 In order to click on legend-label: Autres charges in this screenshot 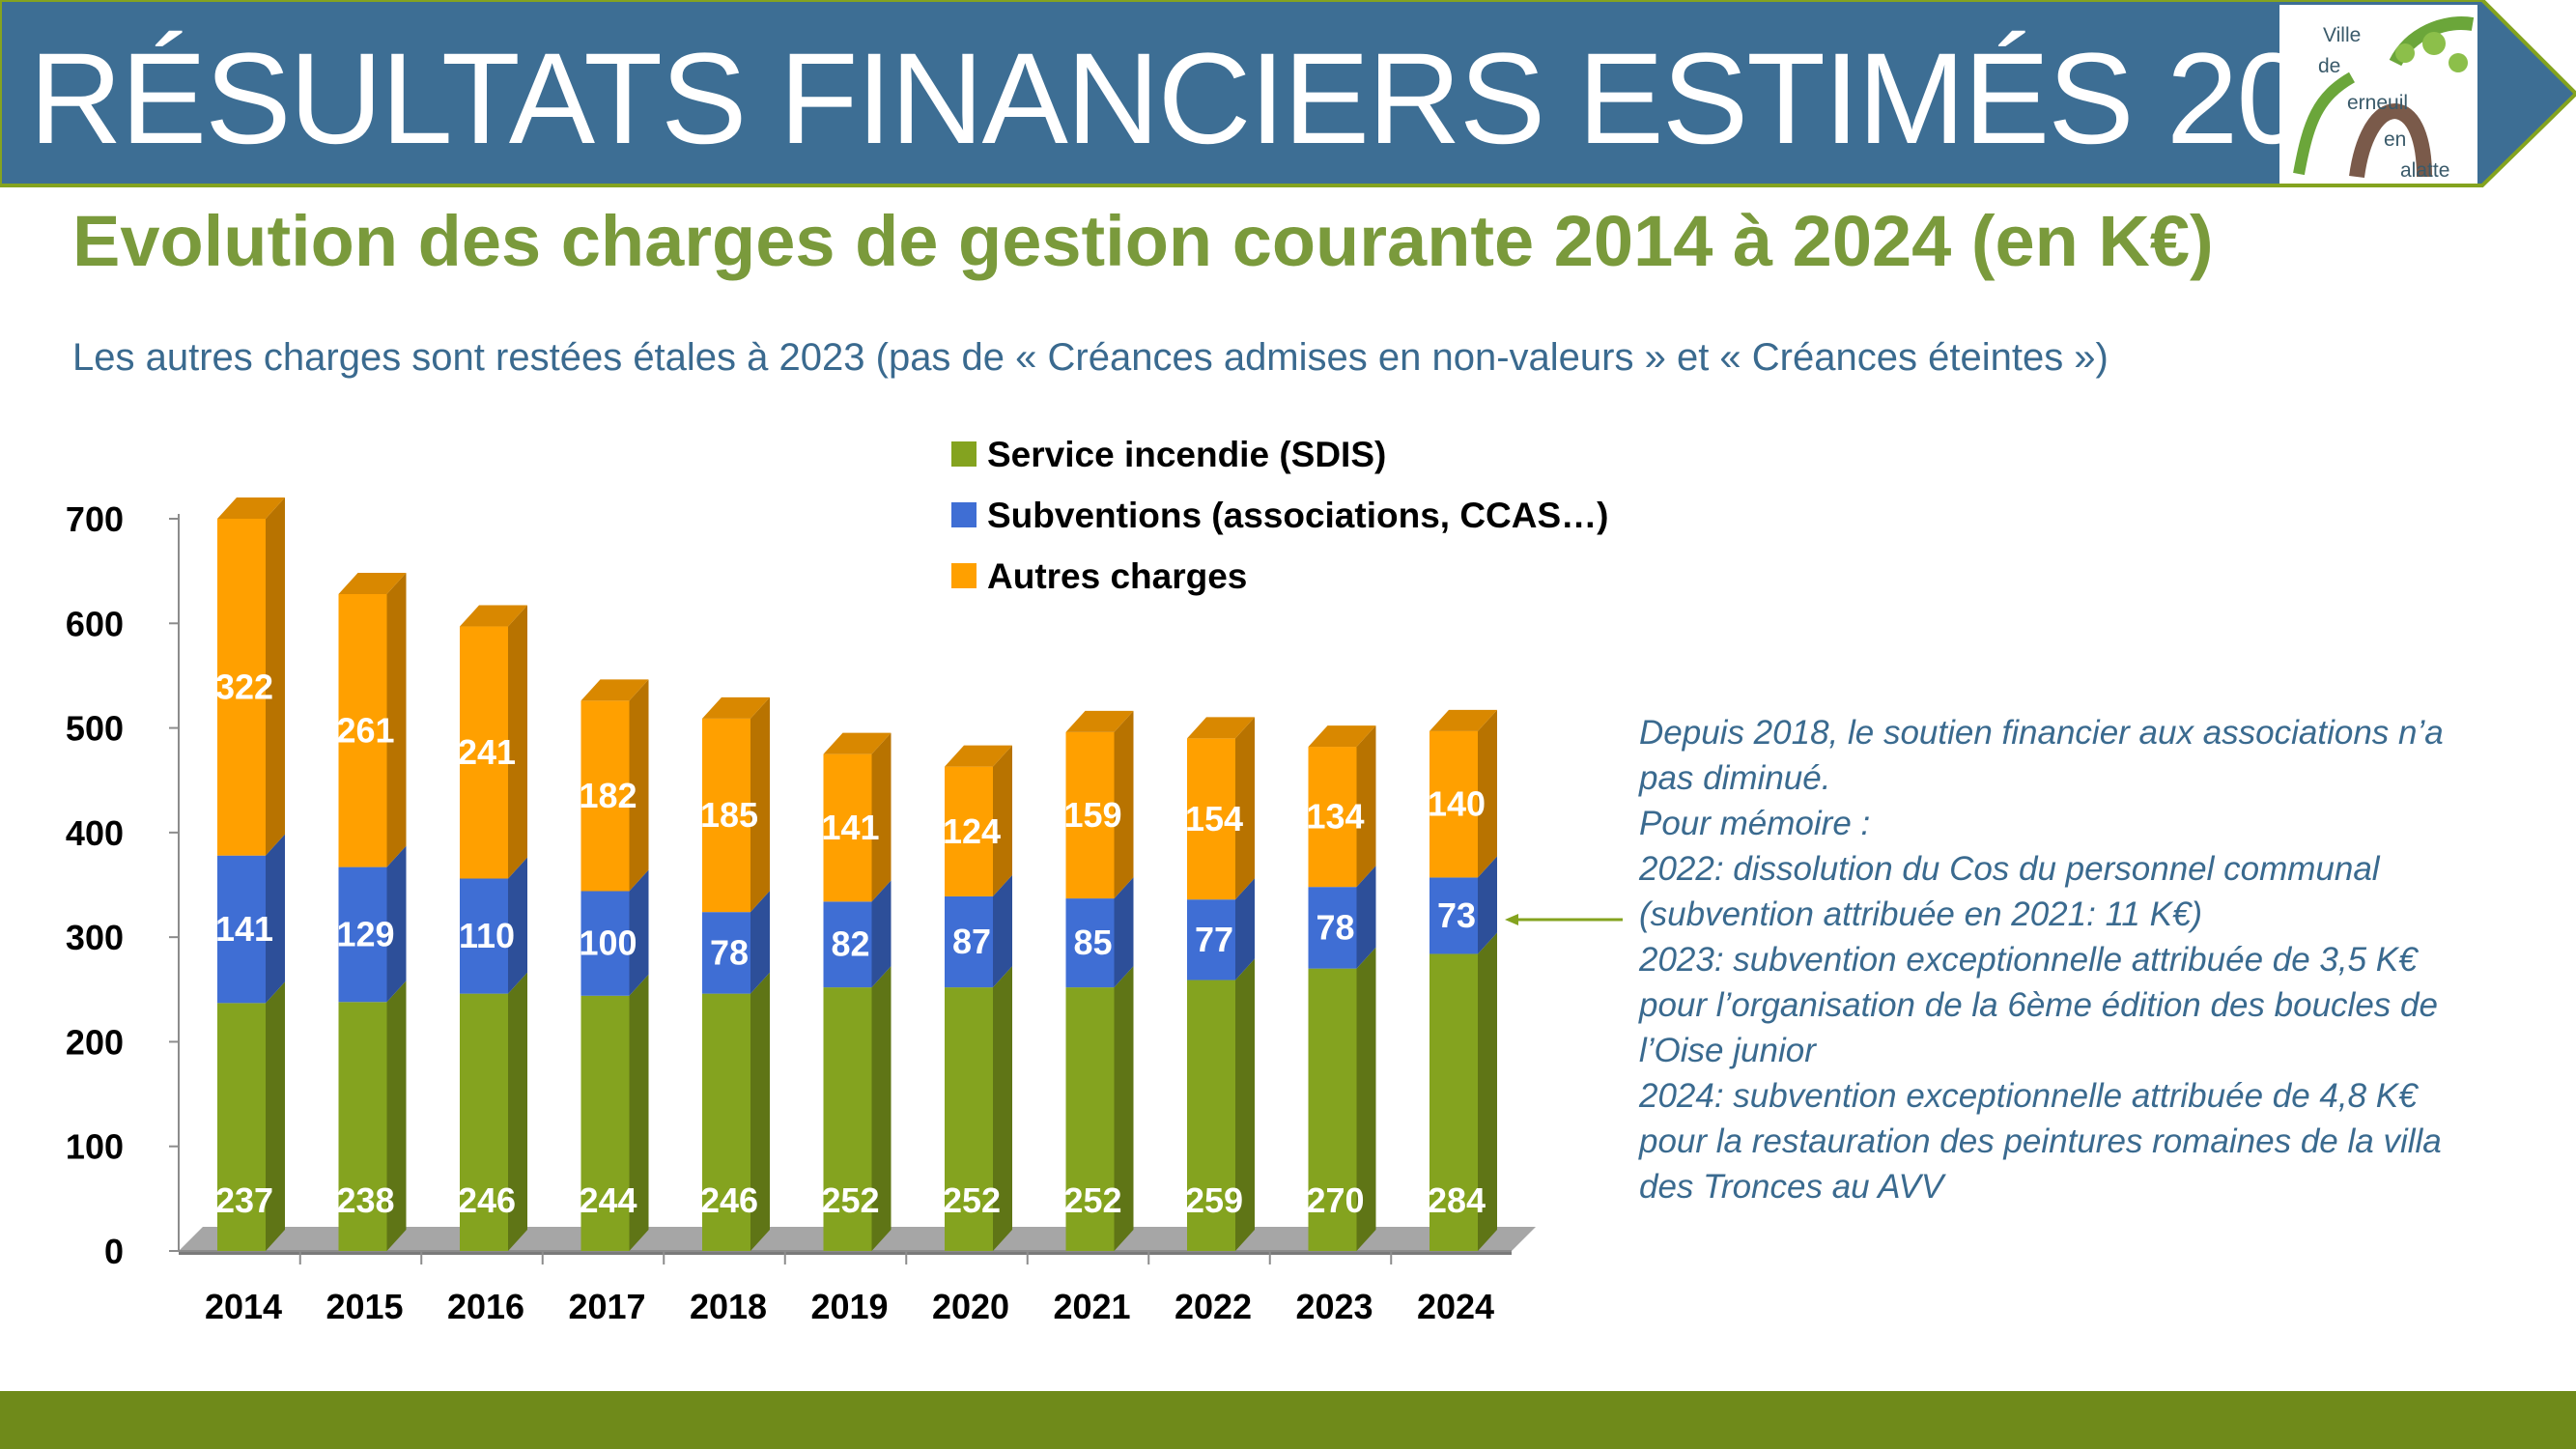, I will do `click(1117, 576)`.